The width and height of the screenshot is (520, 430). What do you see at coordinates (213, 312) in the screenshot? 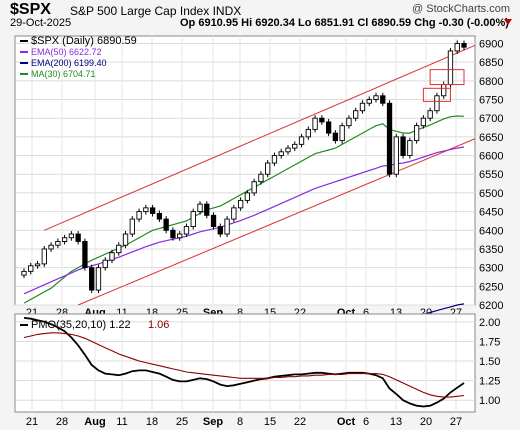
I see `price-xtick-label: Sep` at bounding box center [213, 312].